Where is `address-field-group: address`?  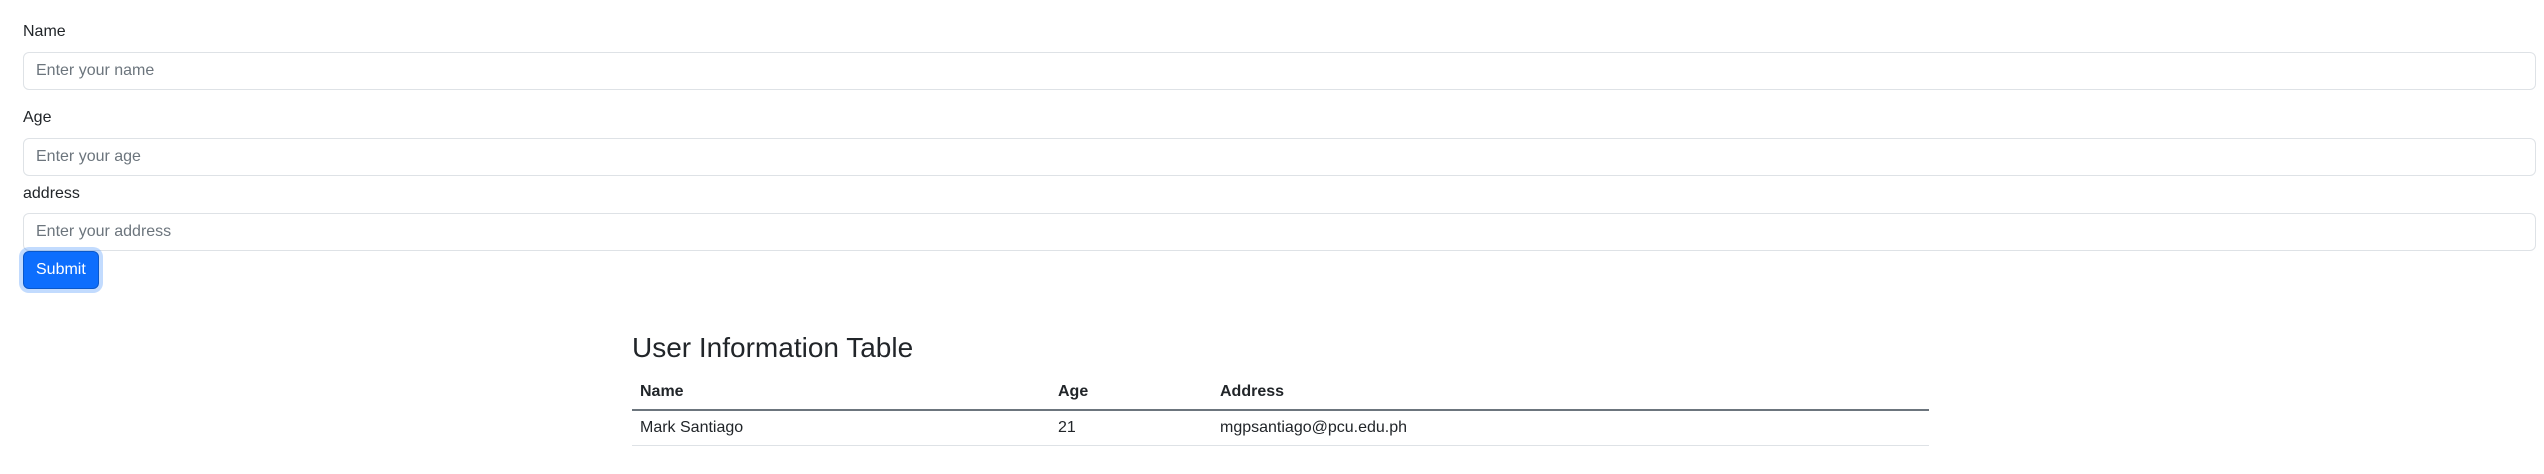
address-field-group: address is located at coordinates (1279, 216).